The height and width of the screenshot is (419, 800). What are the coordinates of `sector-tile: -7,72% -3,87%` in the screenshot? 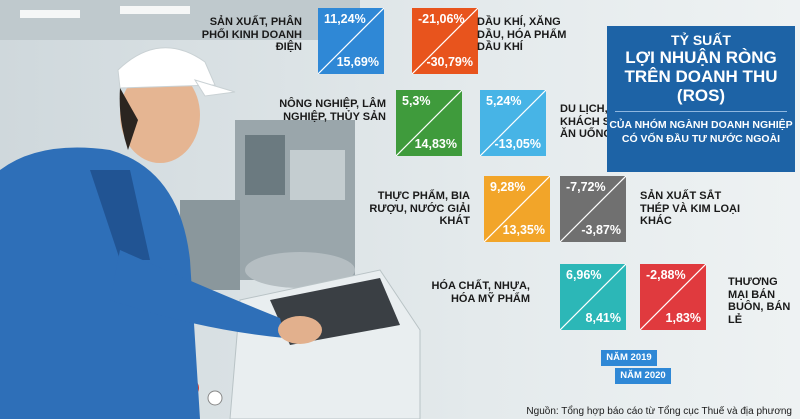 It's located at (593, 209).